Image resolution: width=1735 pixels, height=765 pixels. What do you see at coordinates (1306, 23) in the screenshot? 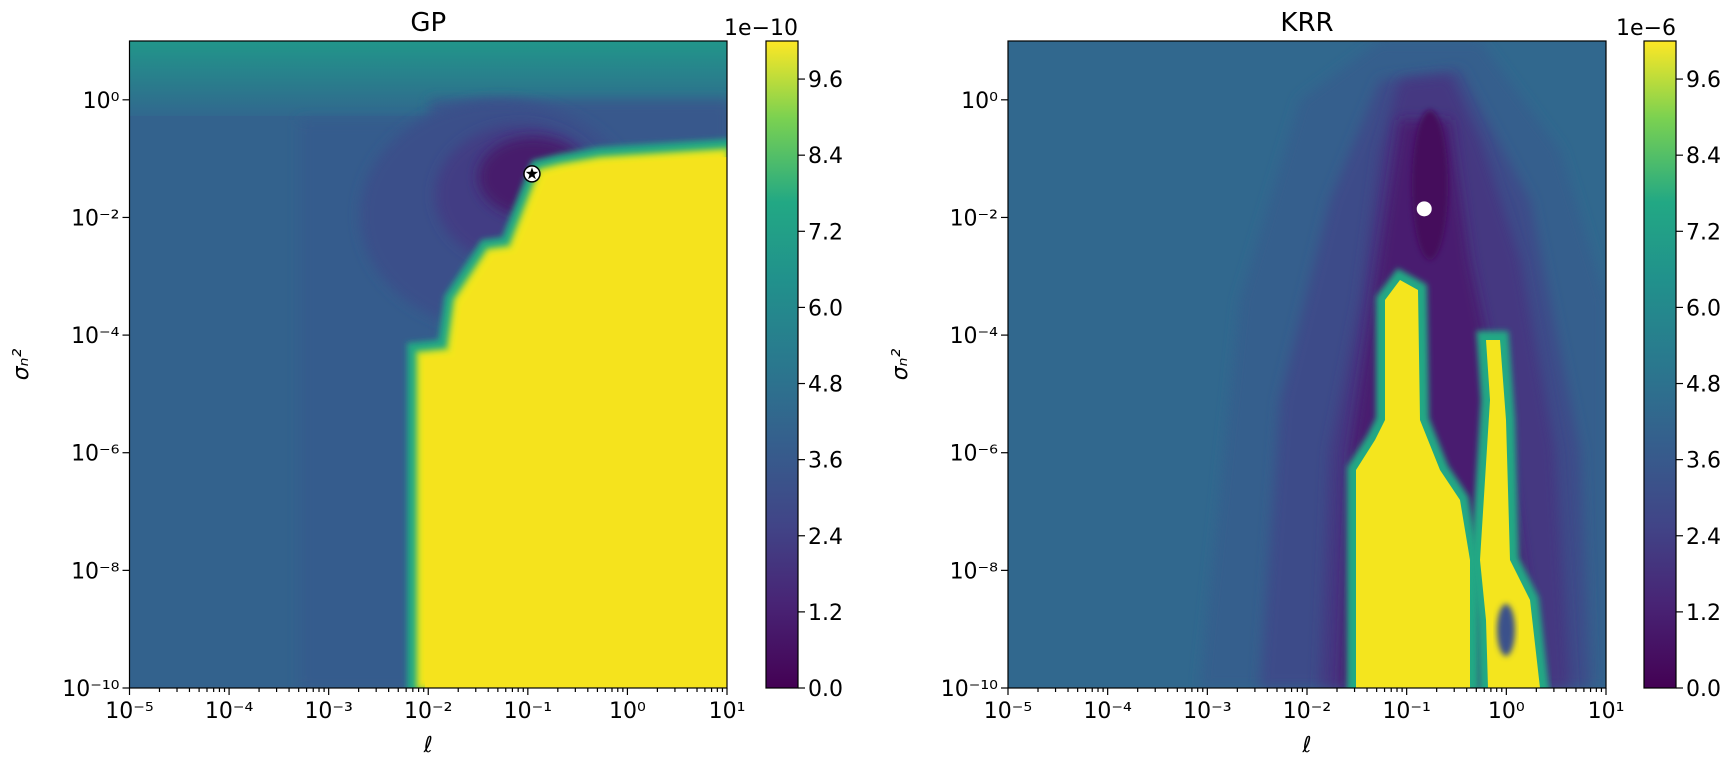
I see `chart-title: KRR` at bounding box center [1306, 23].